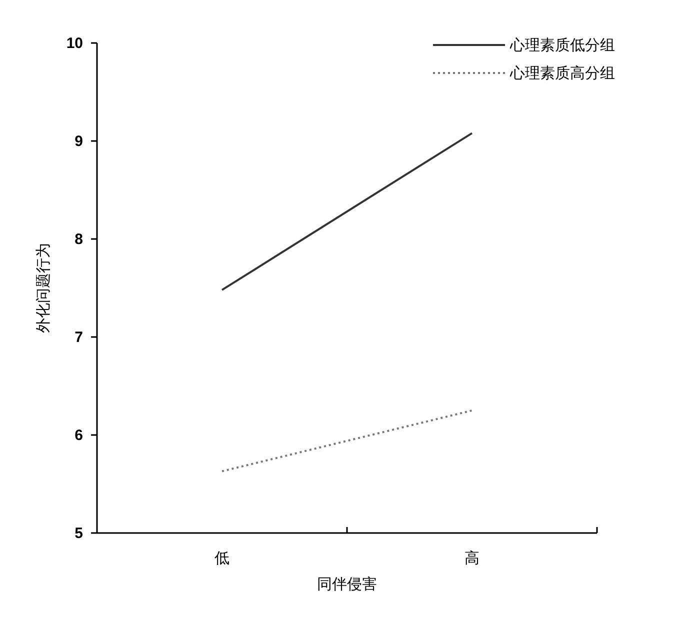 This screenshot has height=625, width=700. I want to click on x-tick-label: 低, so click(222, 558).